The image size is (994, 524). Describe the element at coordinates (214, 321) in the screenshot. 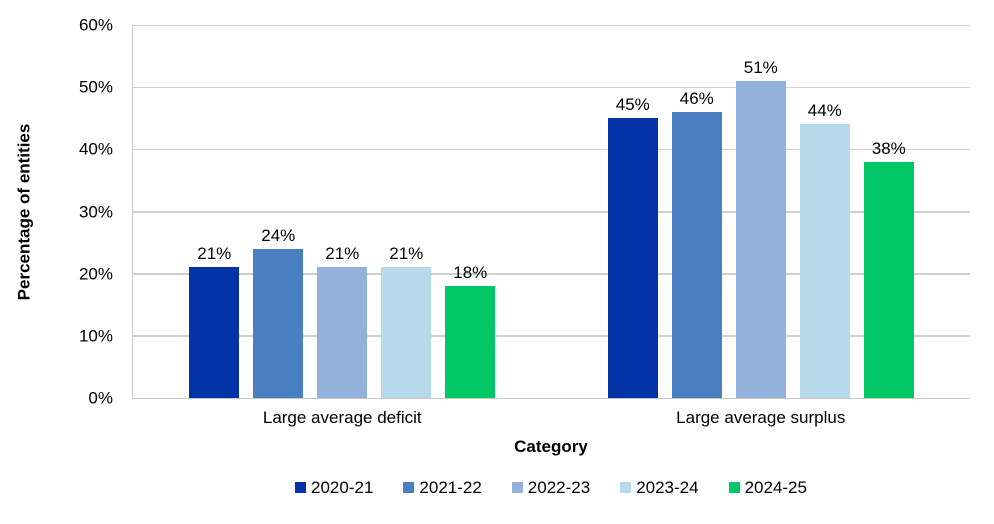

I see `bar-2020-21: 21%` at that location.